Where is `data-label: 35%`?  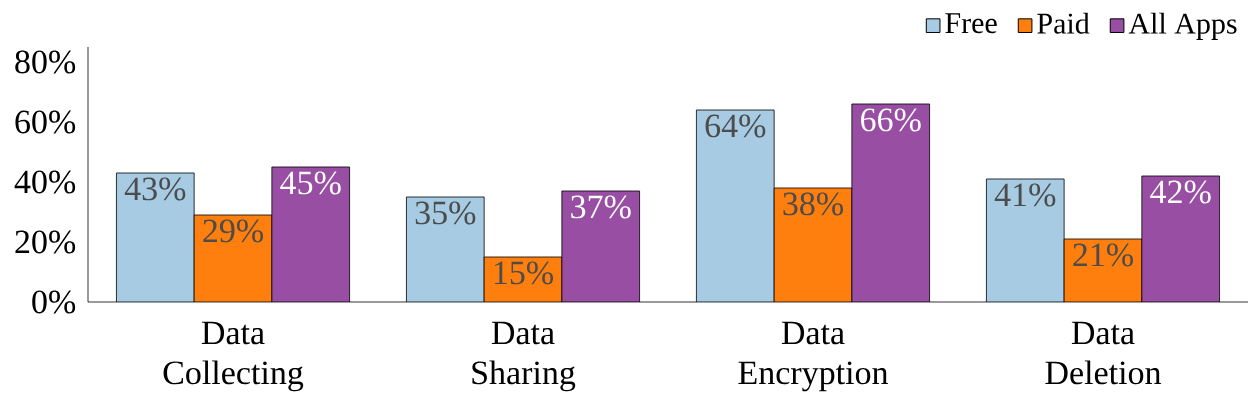 data-label: 35% is located at coordinates (445, 213).